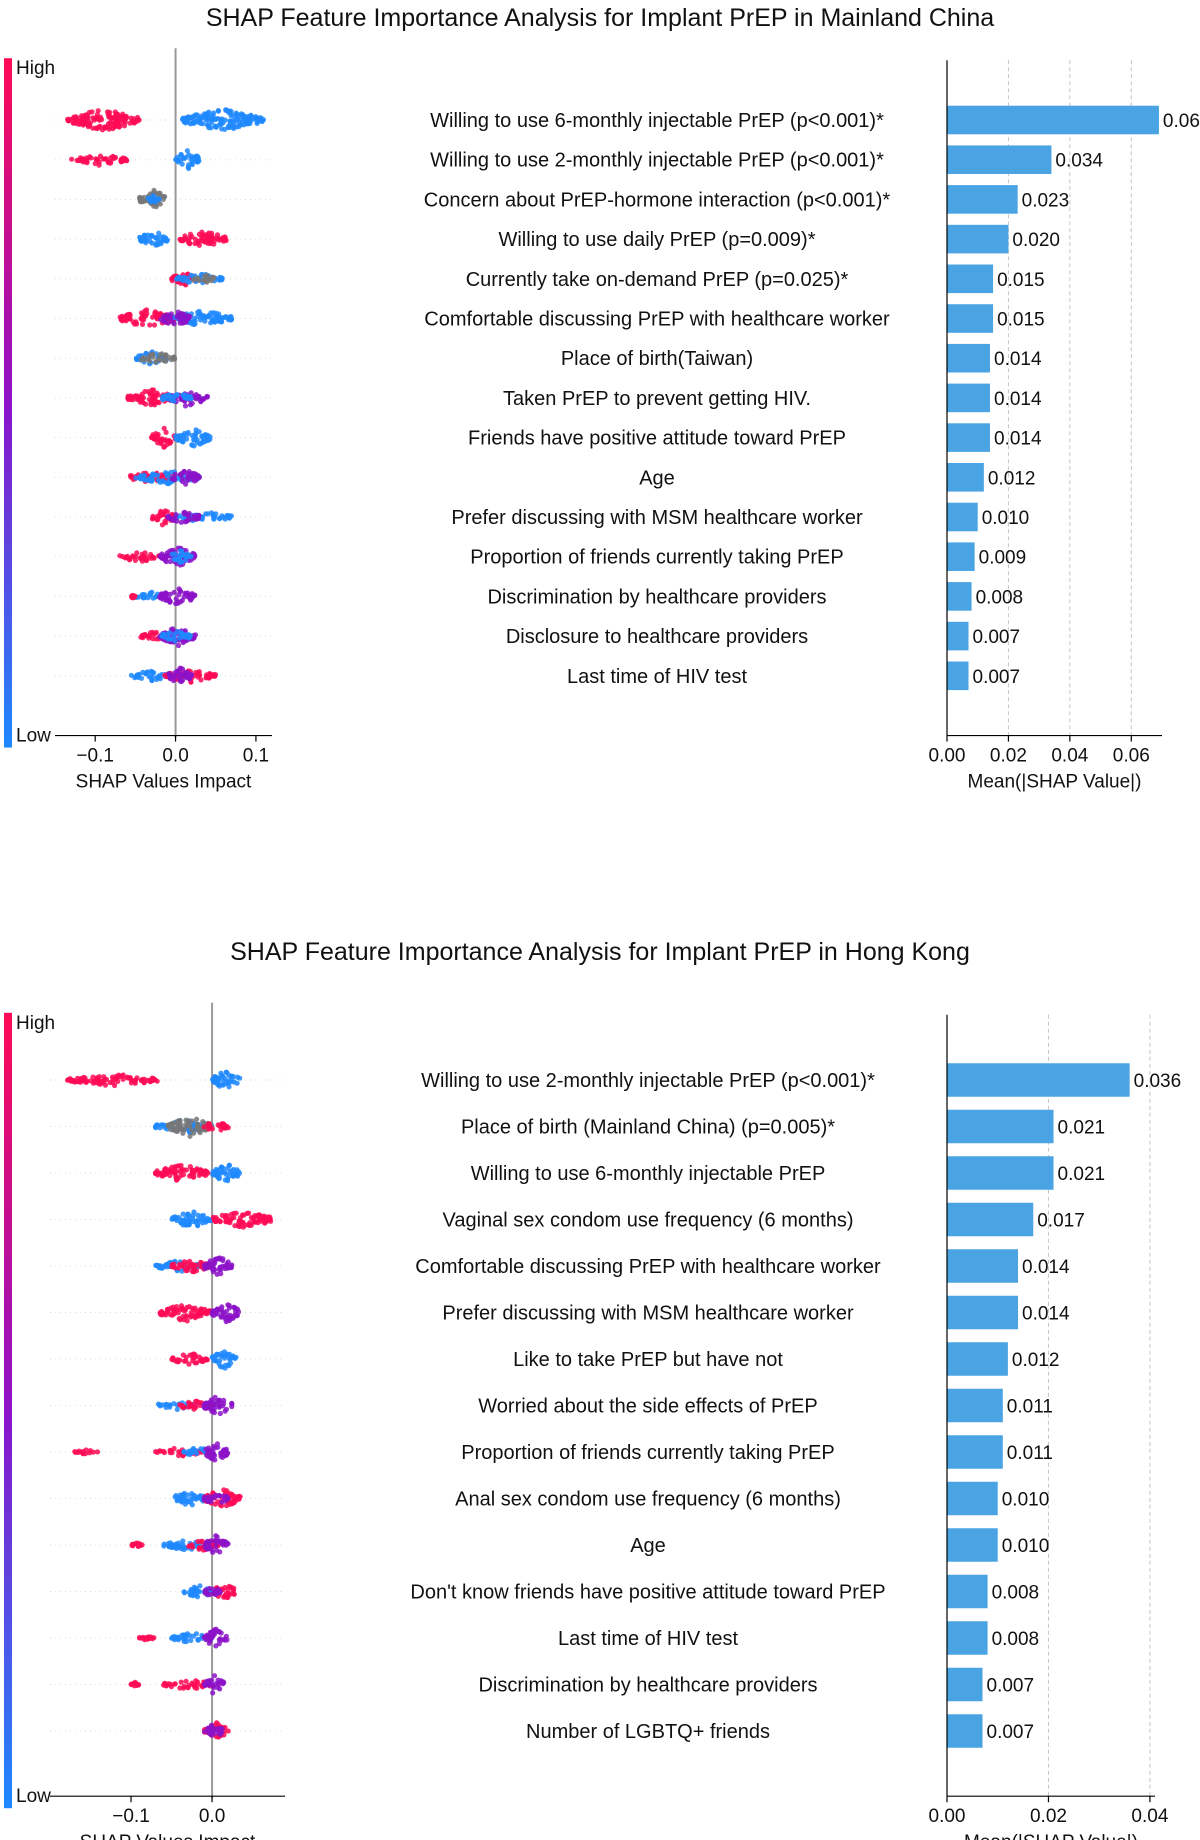  What do you see at coordinates (648, 1732) in the screenshot?
I see `feature-label: Number of LGBTQ+ friends` at bounding box center [648, 1732].